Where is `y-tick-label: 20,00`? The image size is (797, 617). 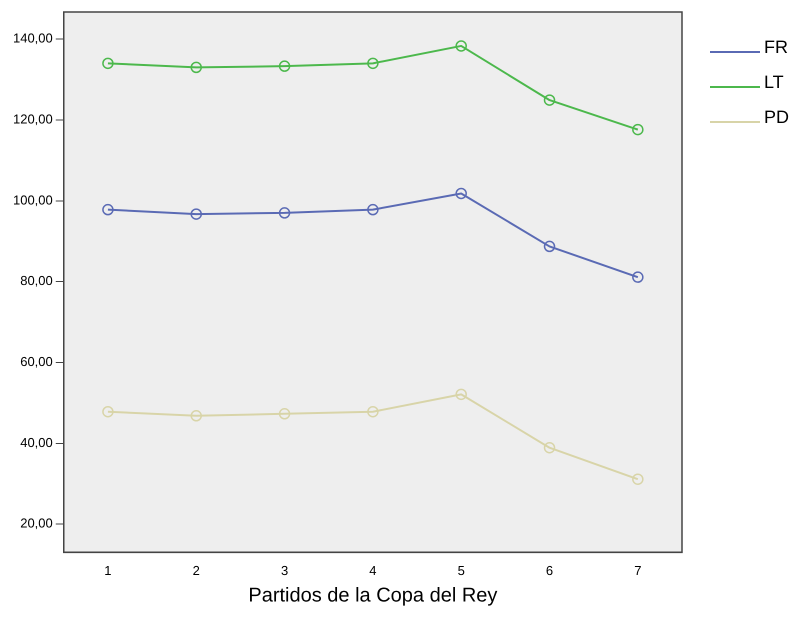
y-tick-label: 20,00 is located at coordinates (36, 523).